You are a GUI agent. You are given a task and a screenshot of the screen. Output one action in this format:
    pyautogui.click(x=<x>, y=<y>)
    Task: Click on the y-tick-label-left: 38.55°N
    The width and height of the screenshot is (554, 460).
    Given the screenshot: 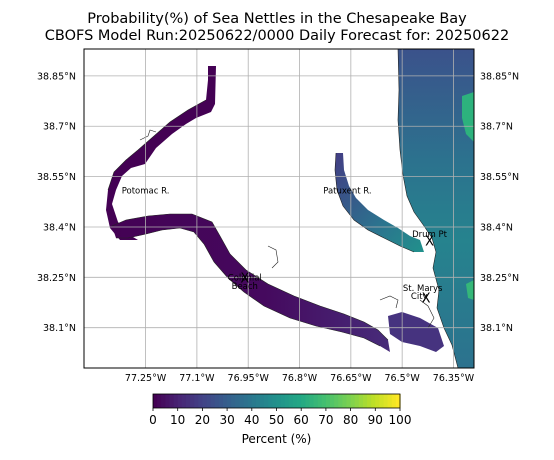 What is the action you would take?
    pyautogui.click(x=56, y=177)
    